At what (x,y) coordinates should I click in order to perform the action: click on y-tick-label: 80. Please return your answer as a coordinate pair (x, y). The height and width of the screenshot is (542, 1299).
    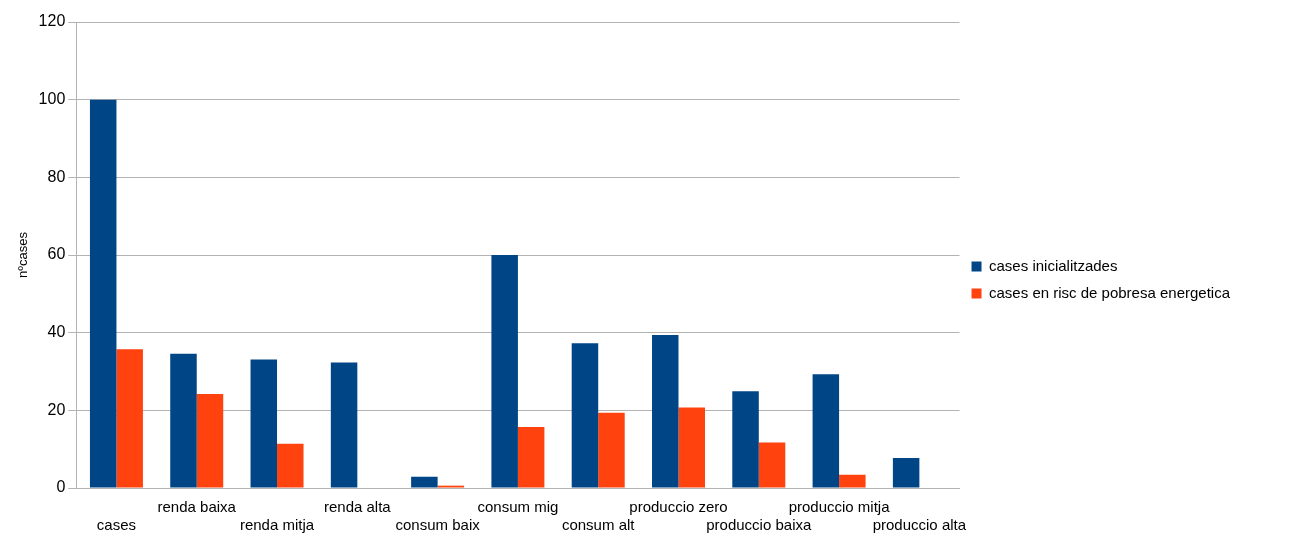
    Looking at the image, I should click on (56, 176).